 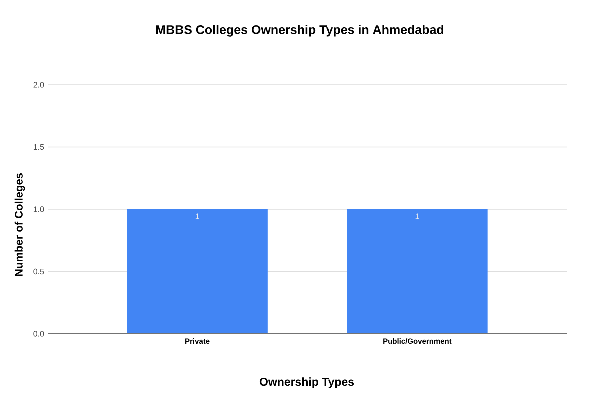 I want to click on y-tick-label: 0.5, so click(x=39, y=271).